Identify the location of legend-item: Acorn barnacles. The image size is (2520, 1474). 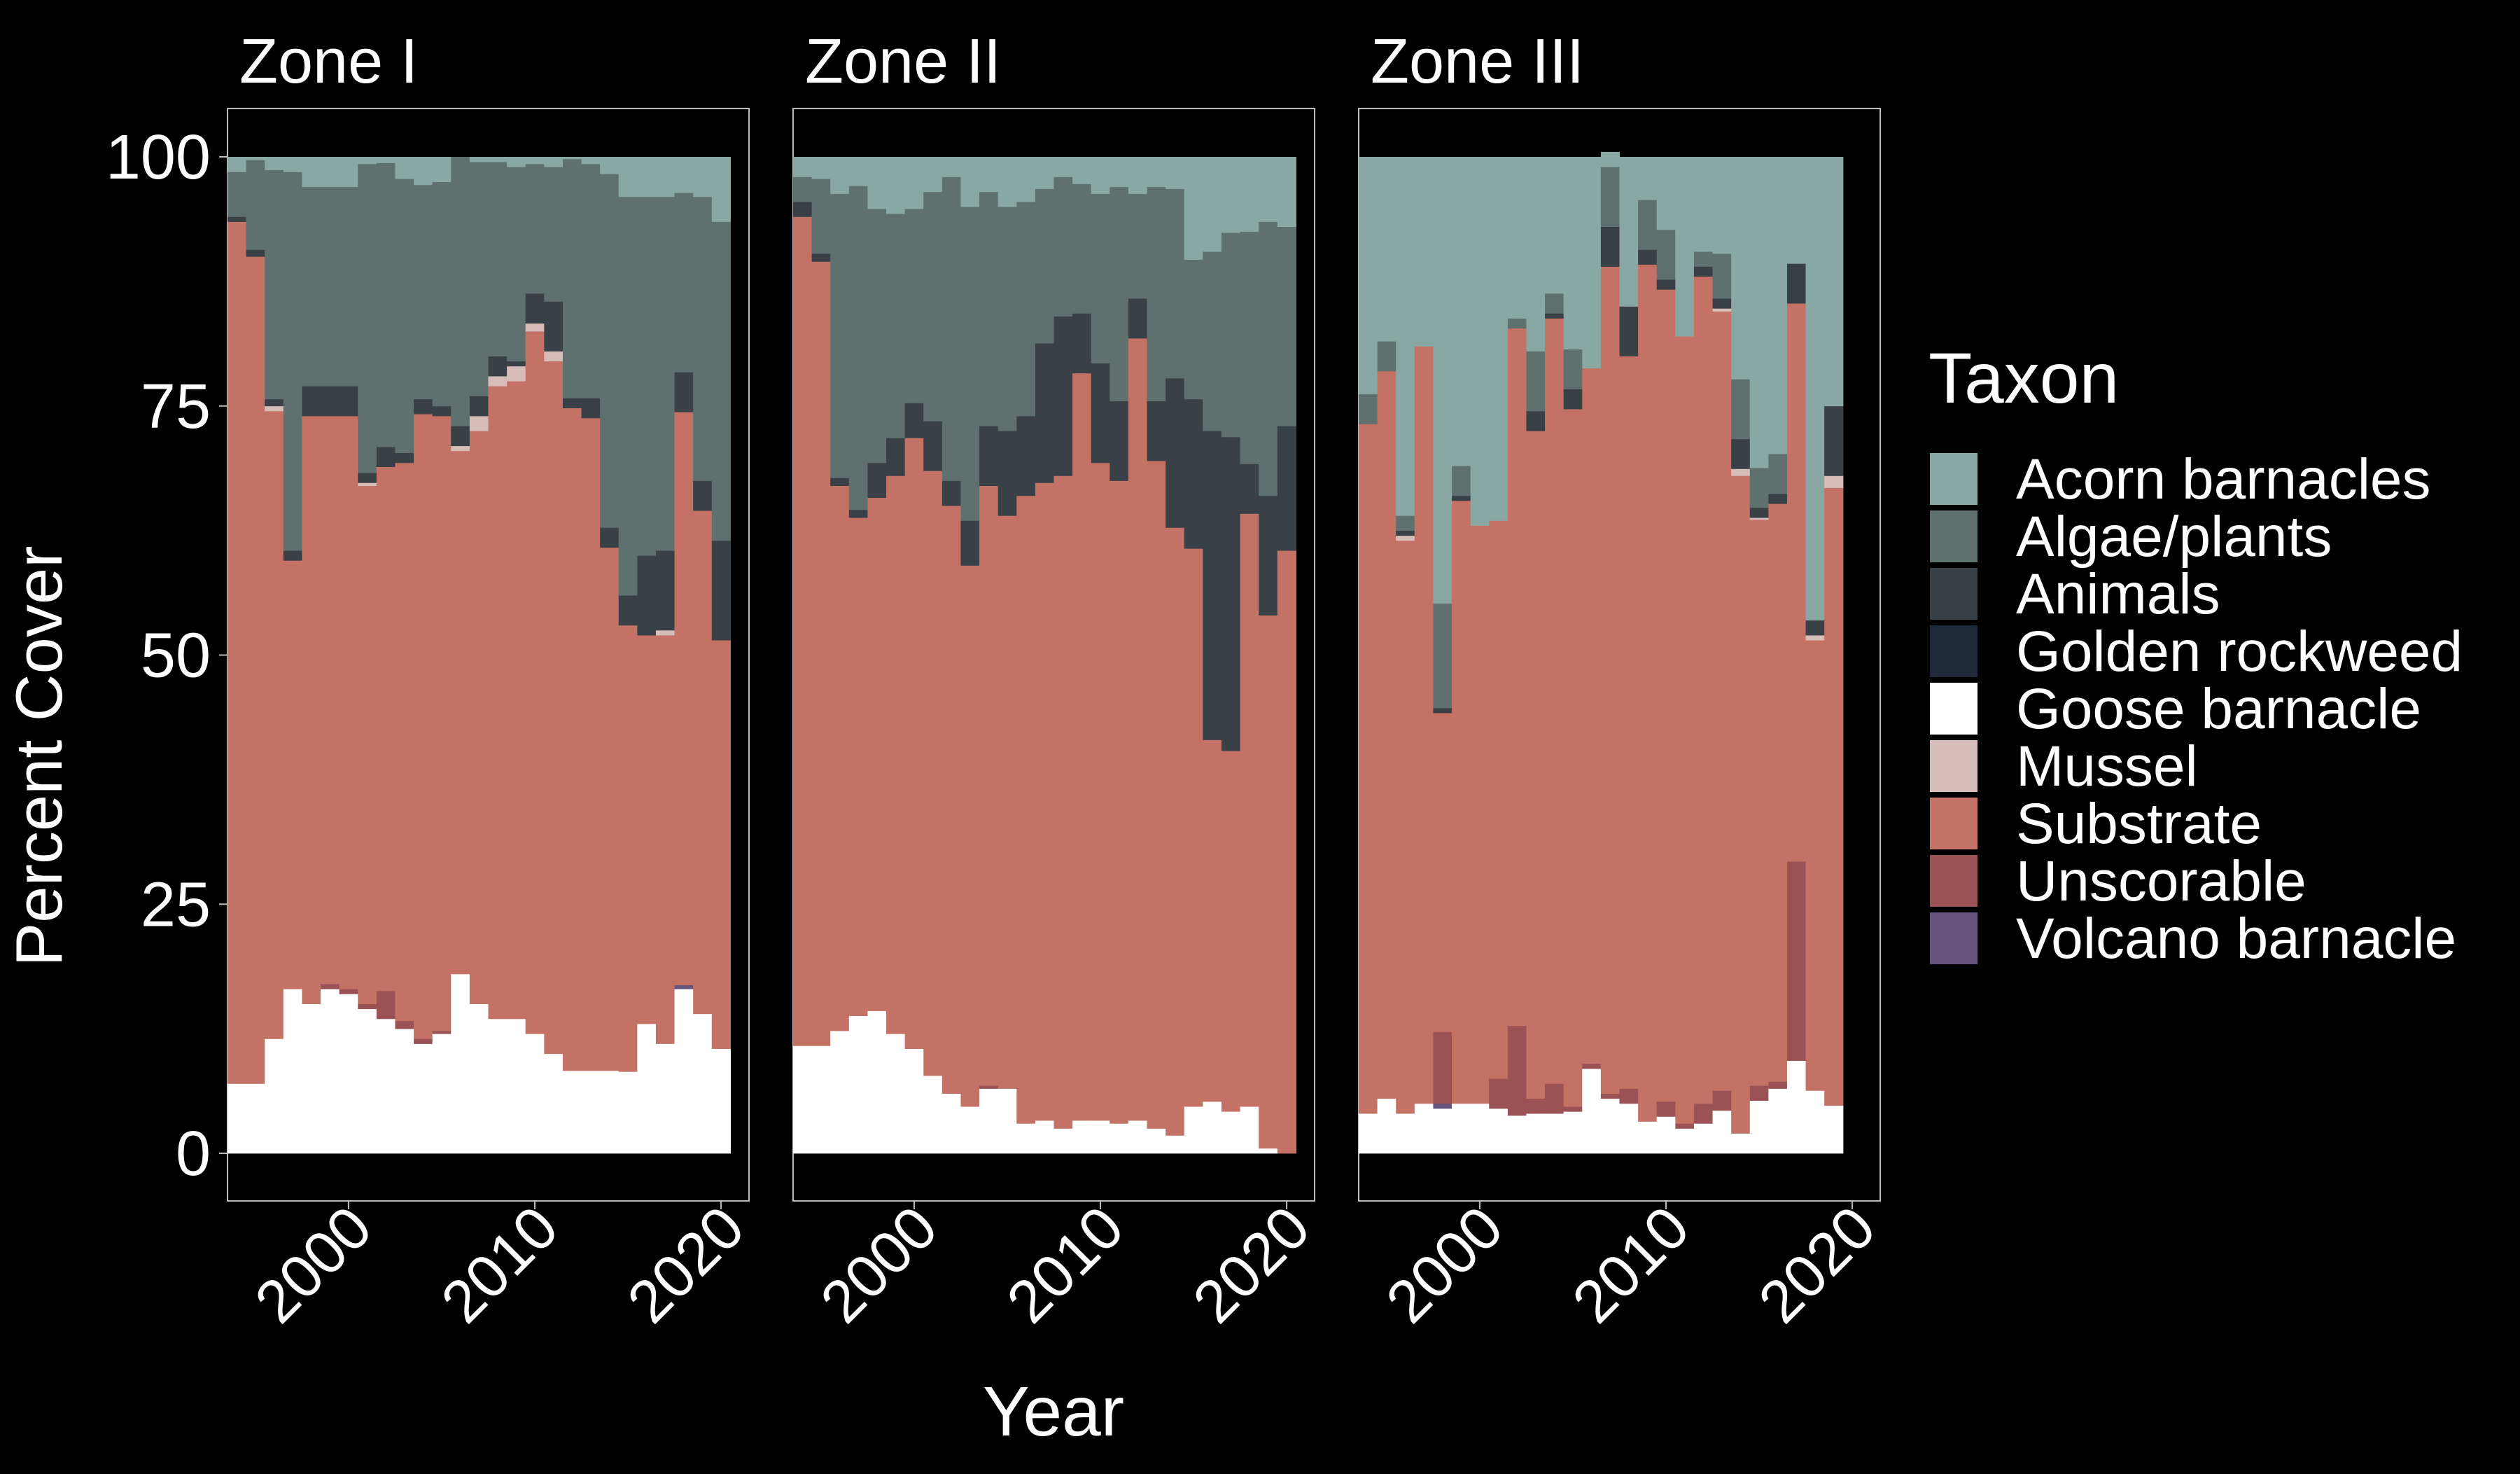
(2180, 479).